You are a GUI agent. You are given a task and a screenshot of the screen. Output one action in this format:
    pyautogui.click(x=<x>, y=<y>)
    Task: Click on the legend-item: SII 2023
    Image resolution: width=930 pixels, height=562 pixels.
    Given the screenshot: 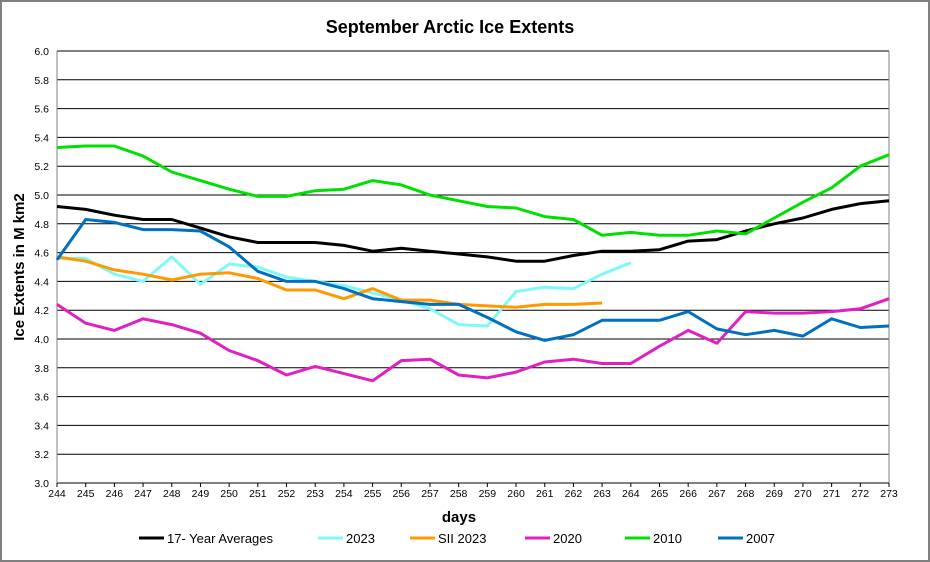 What is the action you would take?
    pyautogui.click(x=448, y=538)
    